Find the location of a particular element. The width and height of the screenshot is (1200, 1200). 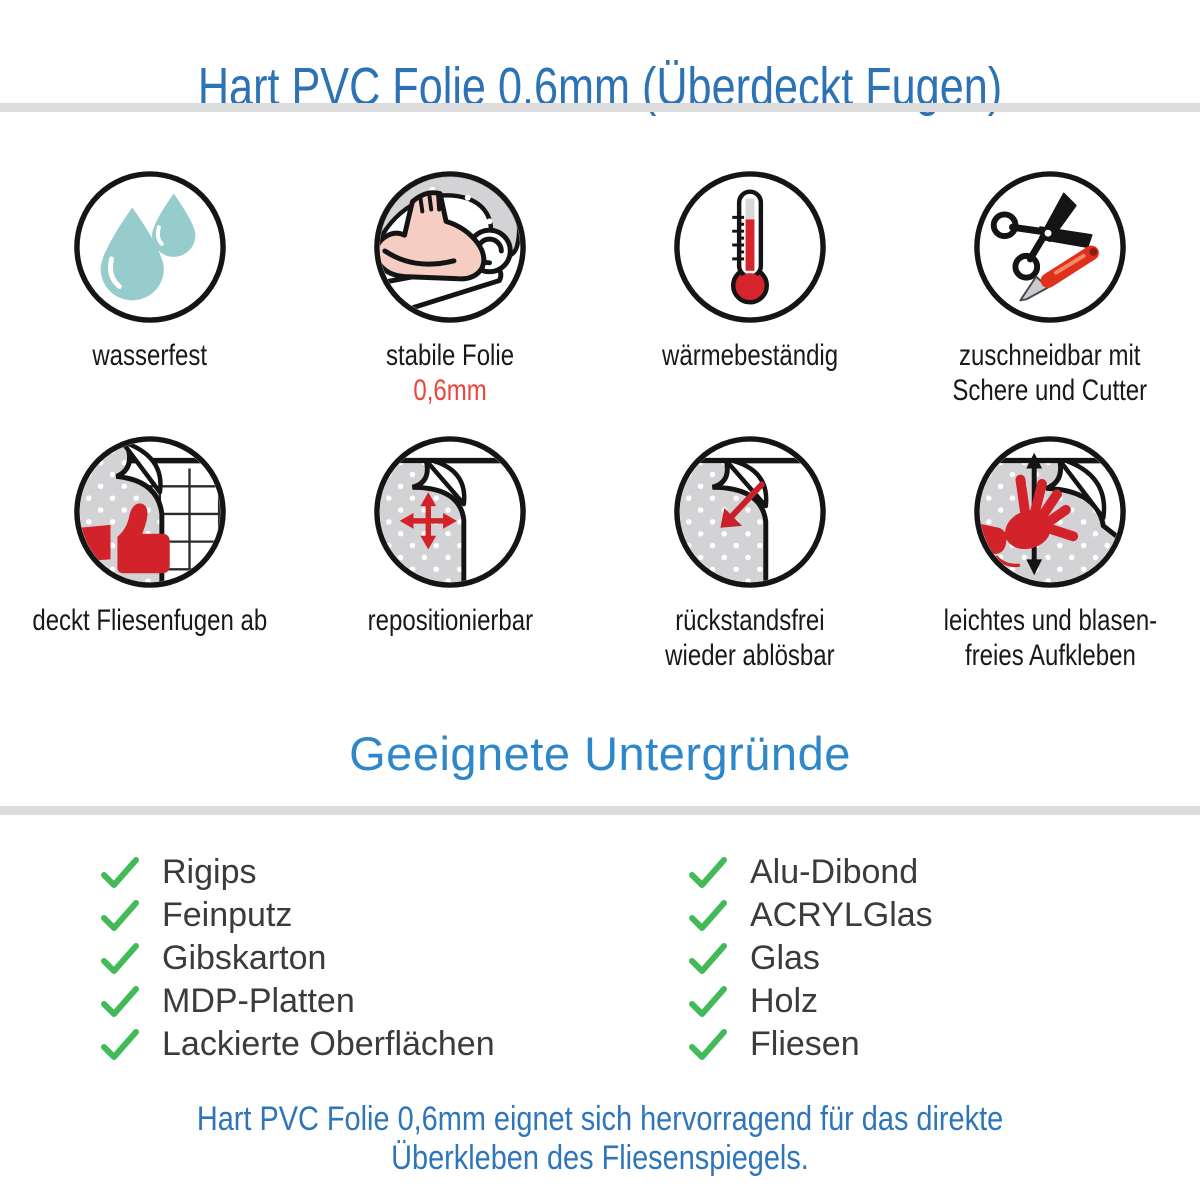

feature-easy-bubble-free: leichtes und blasen- freies Aufkleben is located at coordinates (1050, 565).